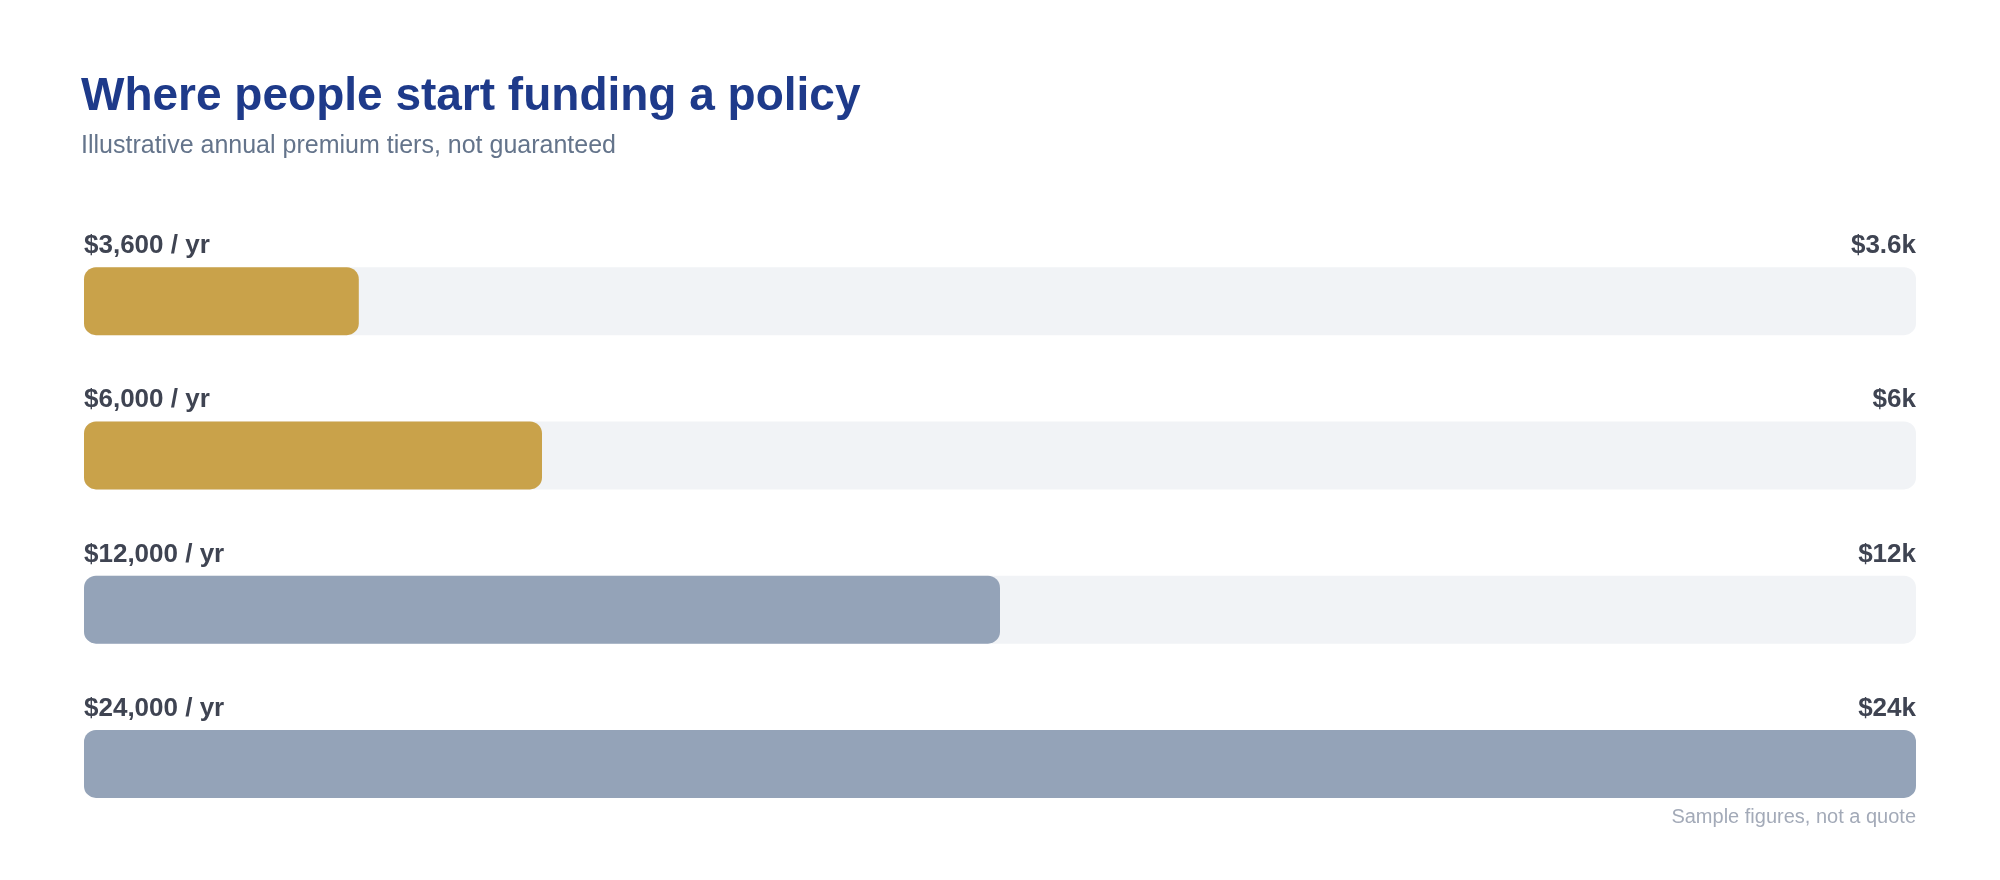  I want to click on y-tick-label: $6,000 / yr, so click(147, 398).